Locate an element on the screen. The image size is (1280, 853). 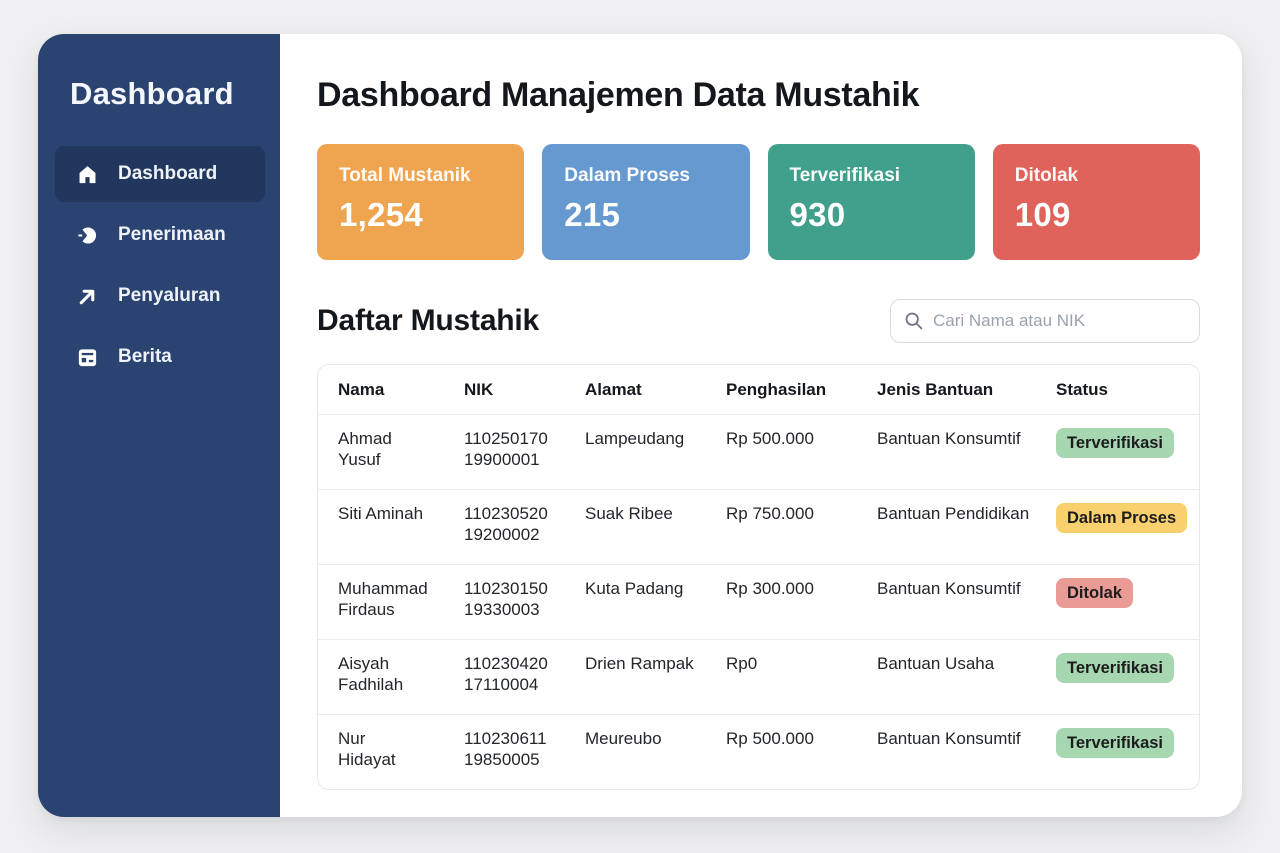
sidebar-item-penyaluran: Penyaluran is located at coordinates (160, 296).